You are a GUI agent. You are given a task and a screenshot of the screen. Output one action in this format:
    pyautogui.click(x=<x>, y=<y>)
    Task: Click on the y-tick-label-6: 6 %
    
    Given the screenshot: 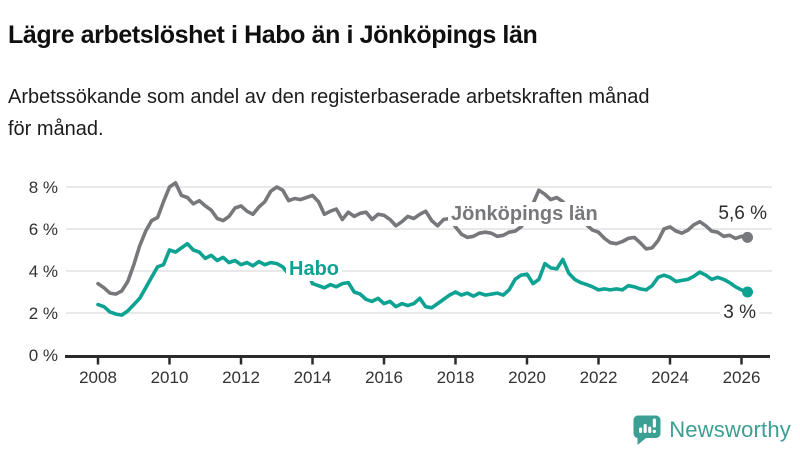 What is the action you would take?
    pyautogui.click(x=43, y=229)
    